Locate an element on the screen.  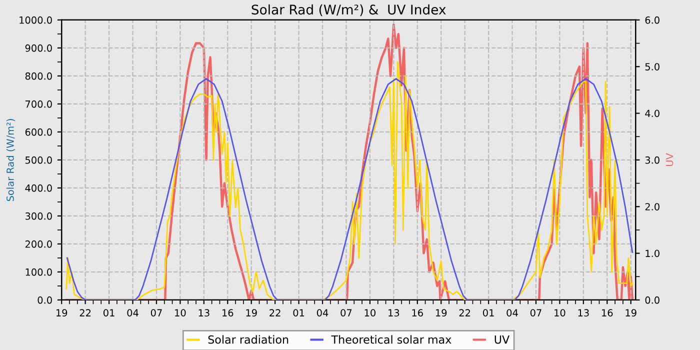
legend-label: UV is located at coordinates (502, 339).